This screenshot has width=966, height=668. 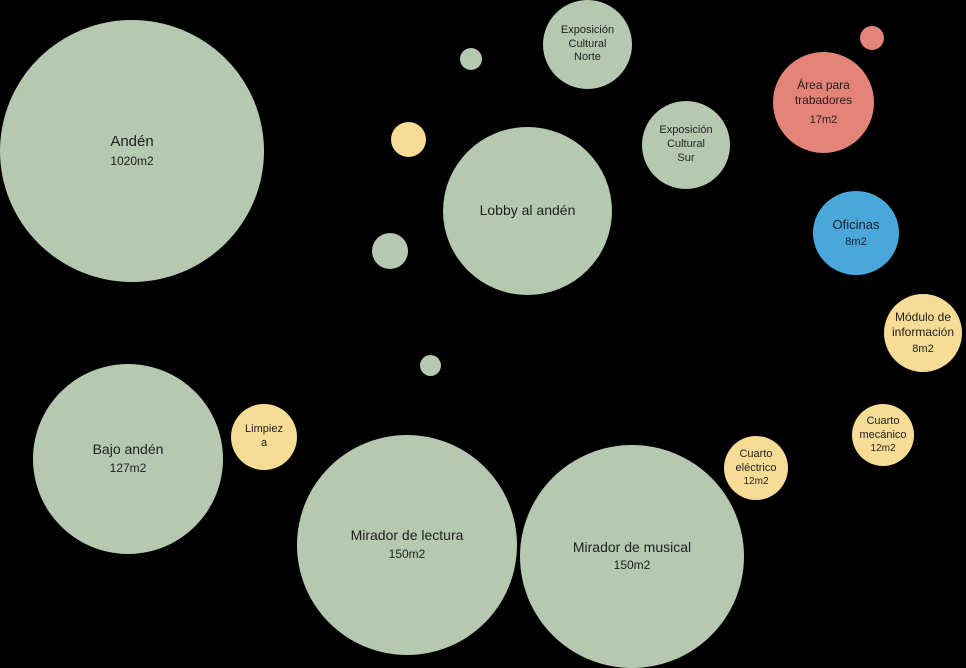 I want to click on bubble-mirador-musical: Mirador de musical 150m2, so click(x=632, y=556).